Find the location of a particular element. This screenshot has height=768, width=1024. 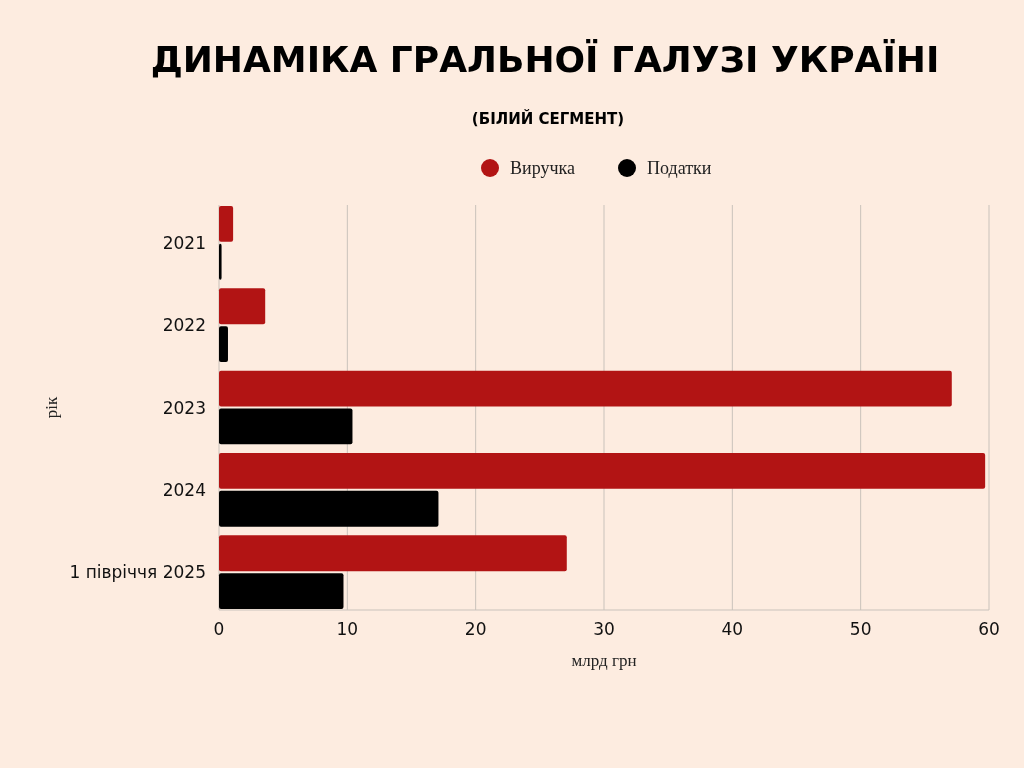

legend-label: Виручка is located at coordinates (542, 168).